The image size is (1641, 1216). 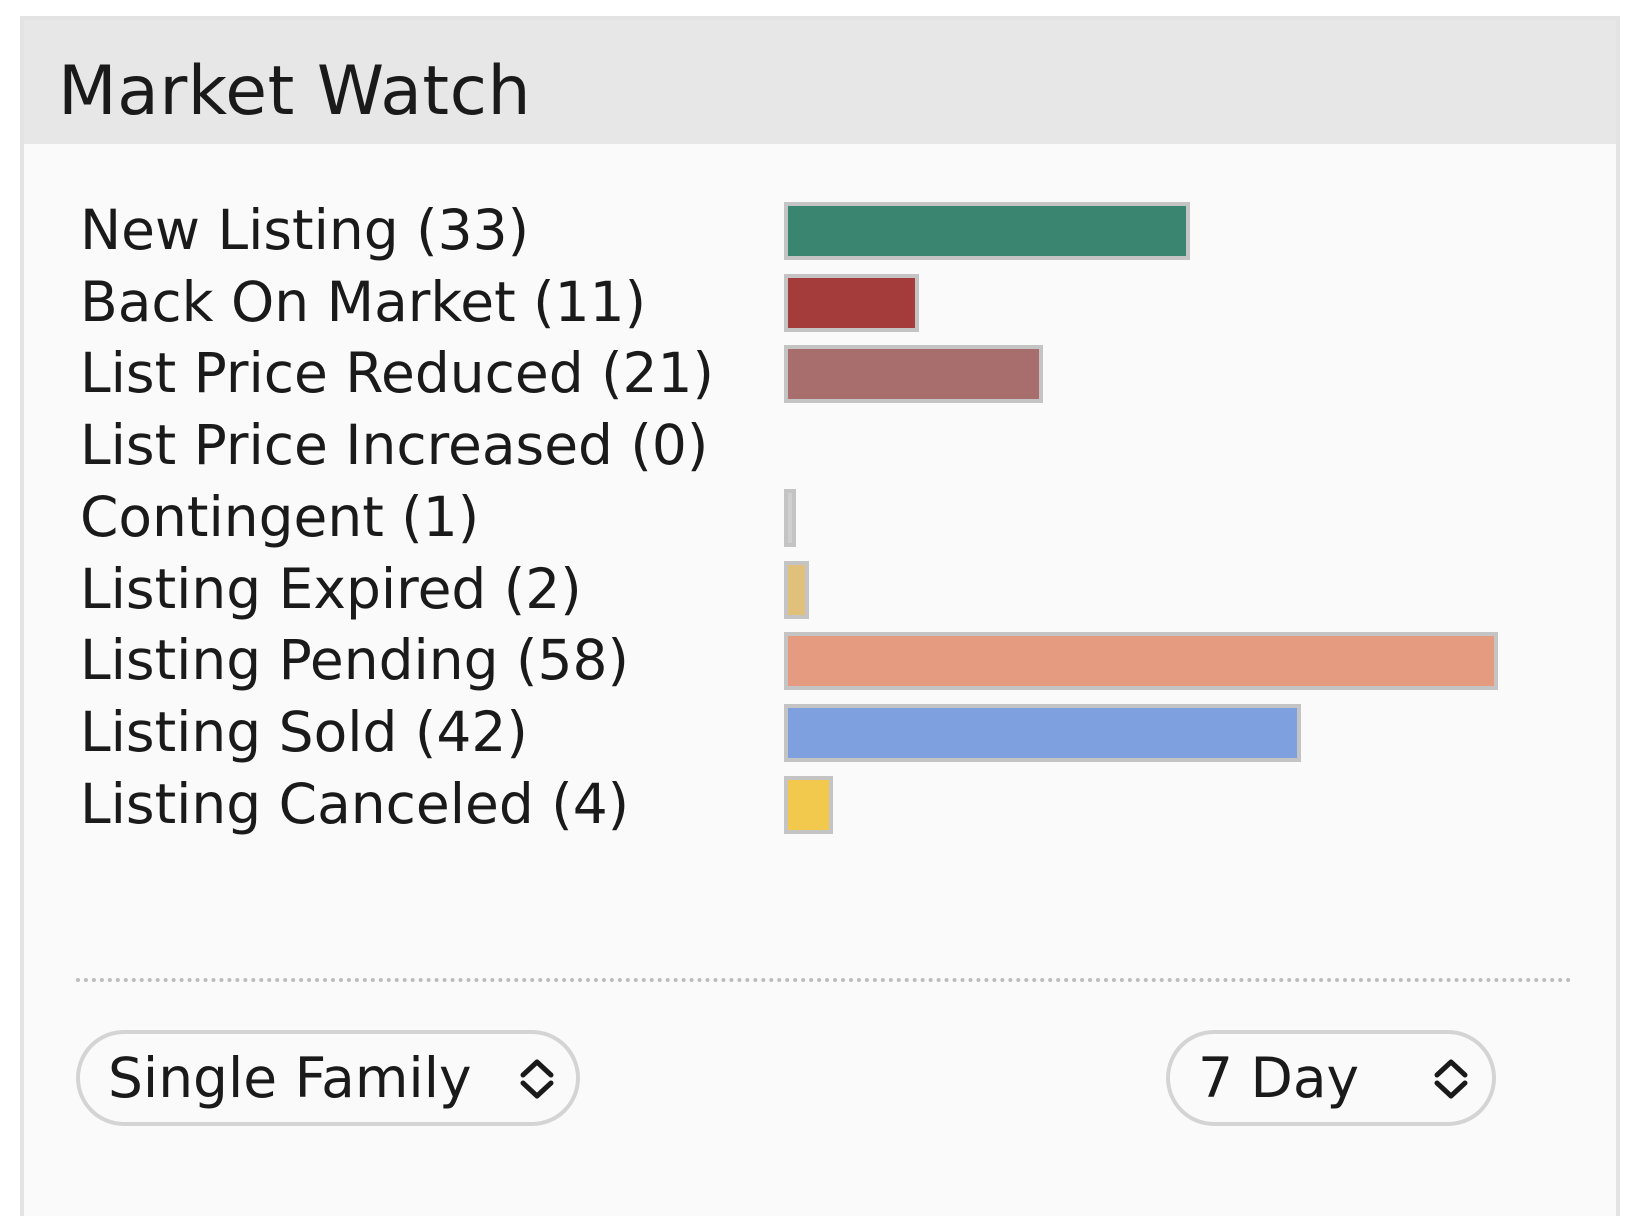 I want to click on bar-listing-canceled, so click(x=809, y=804).